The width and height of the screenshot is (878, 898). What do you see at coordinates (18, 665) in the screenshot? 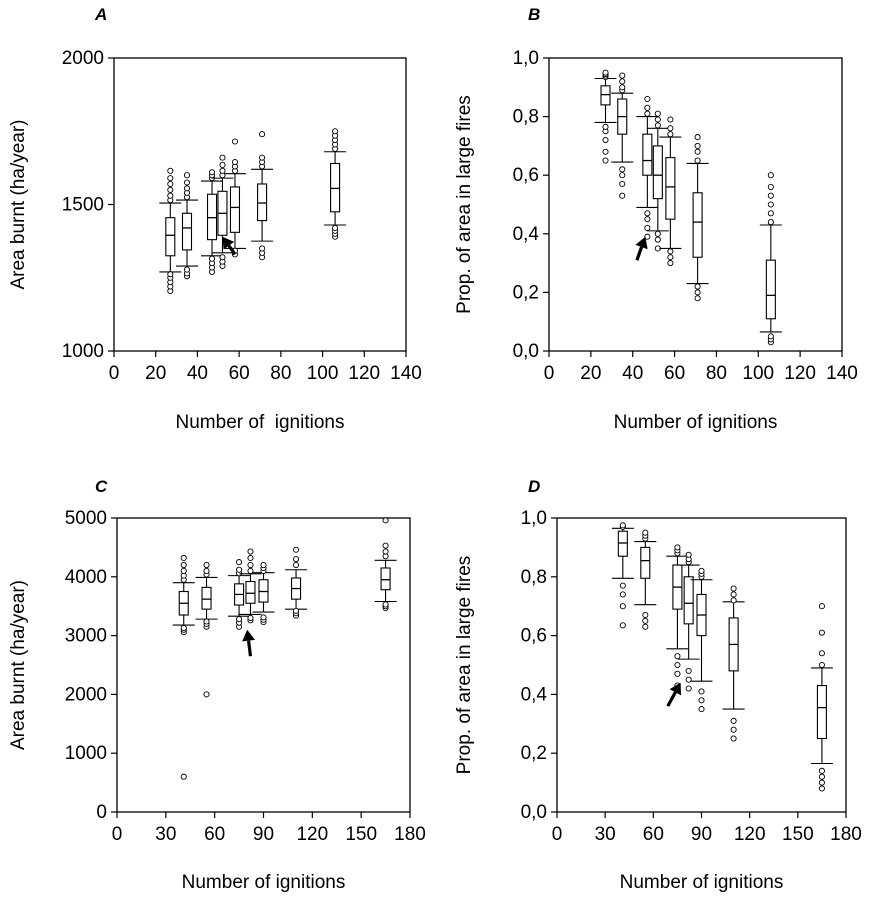
I see `y-axis-label: Area burnt (ha/year)` at bounding box center [18, 665].